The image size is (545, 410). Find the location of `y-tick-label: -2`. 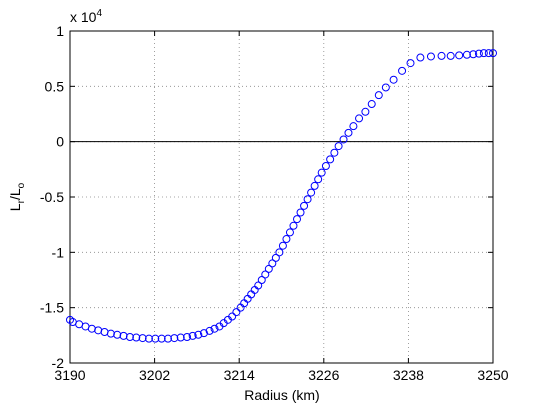

y-tick-label: -2 is located at coordinates (58, 363).